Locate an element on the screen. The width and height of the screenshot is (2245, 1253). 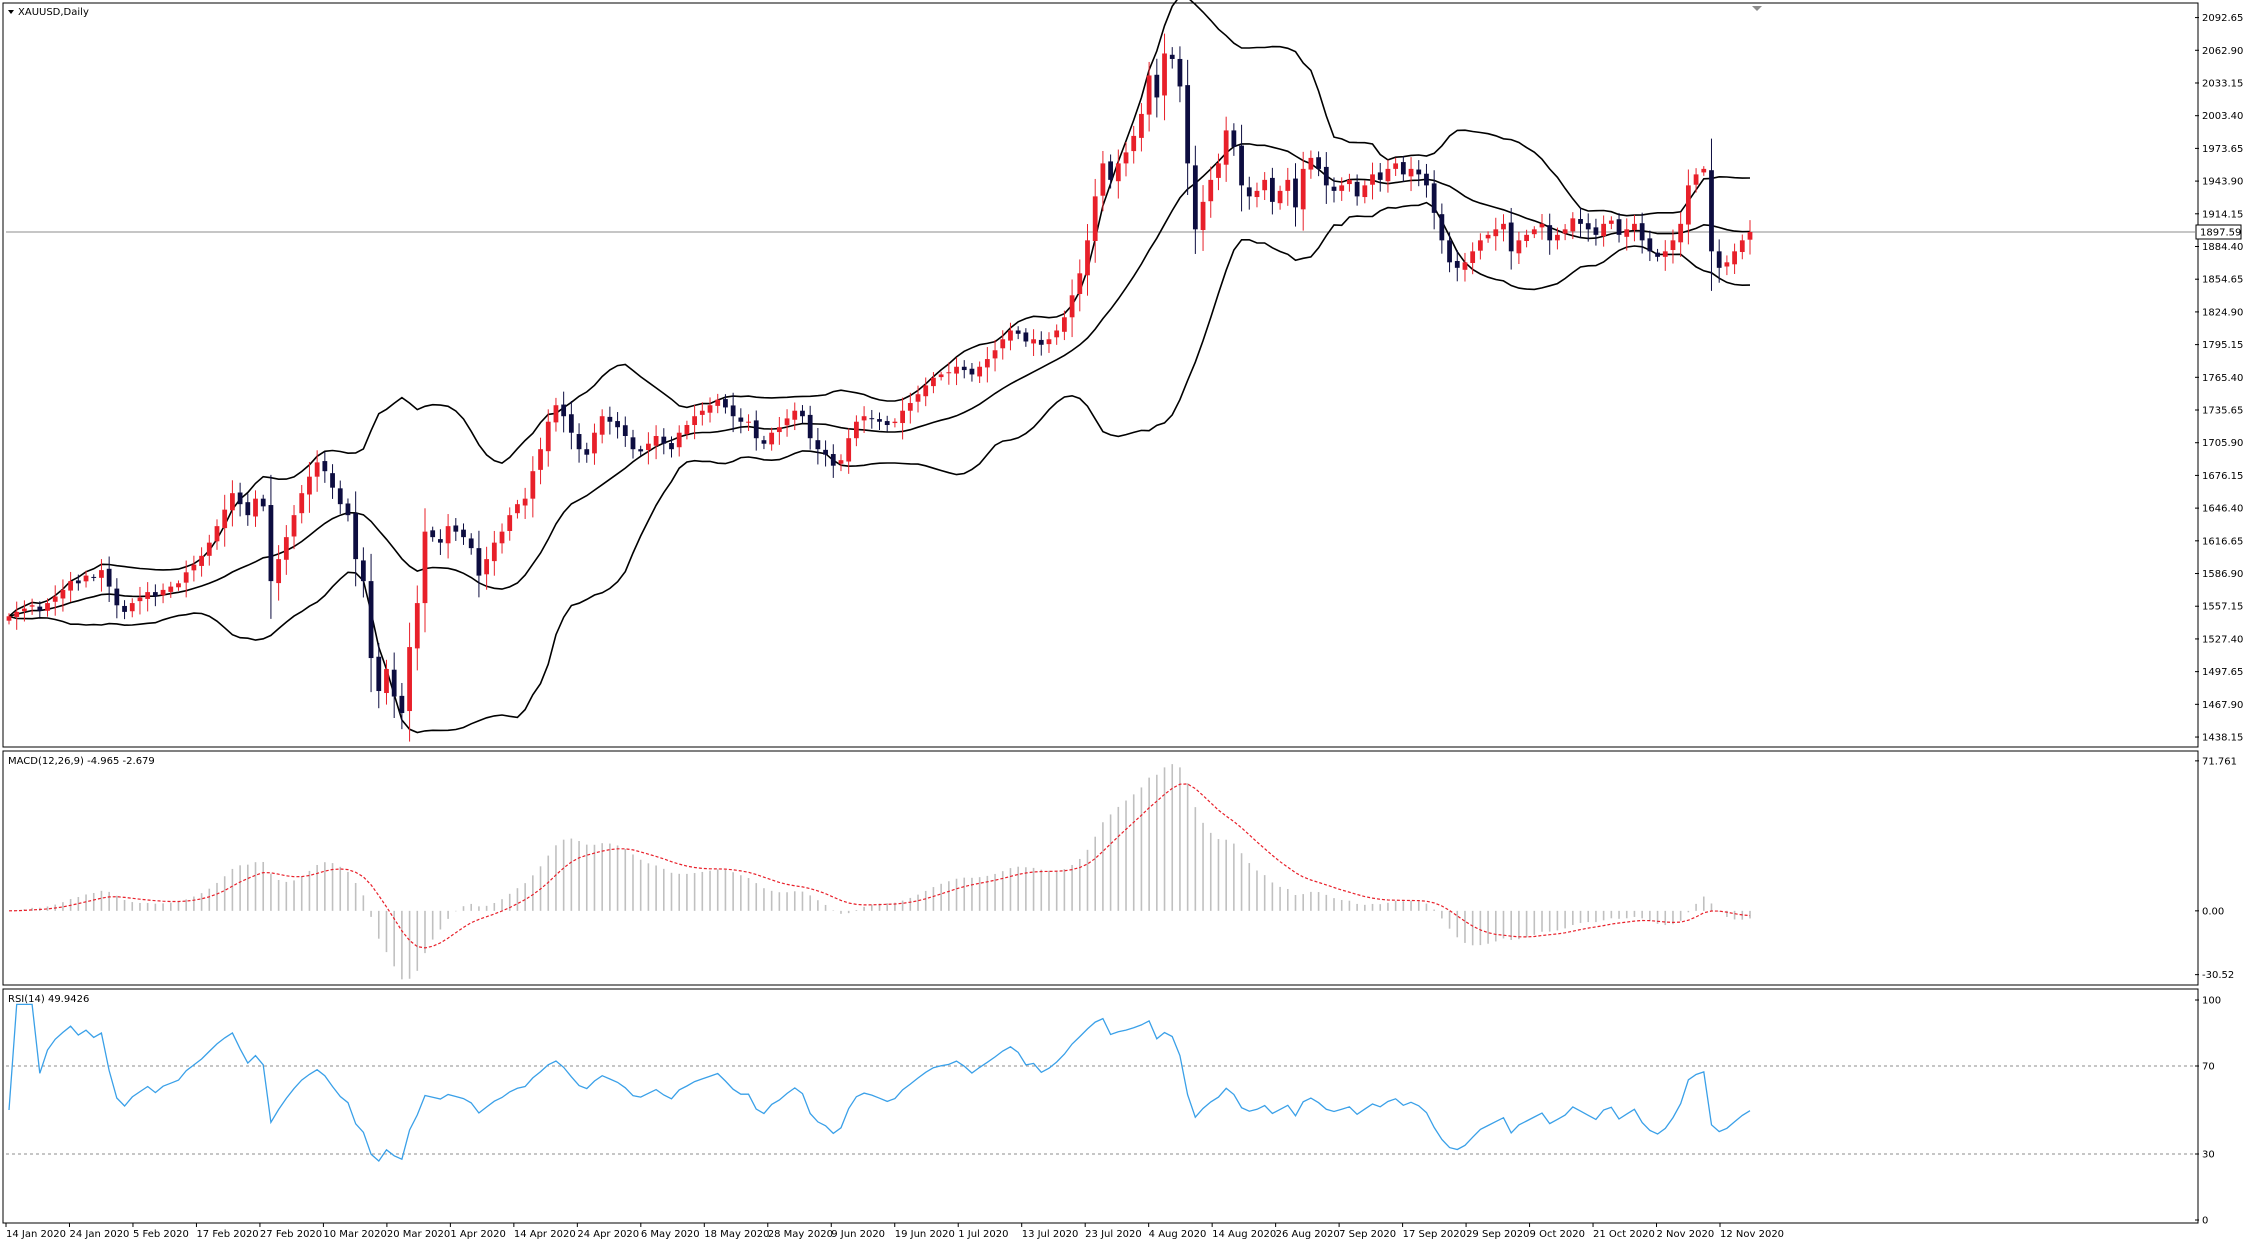
symbol-title: XAUUSD,Daily is located at coordinates (48, 12).